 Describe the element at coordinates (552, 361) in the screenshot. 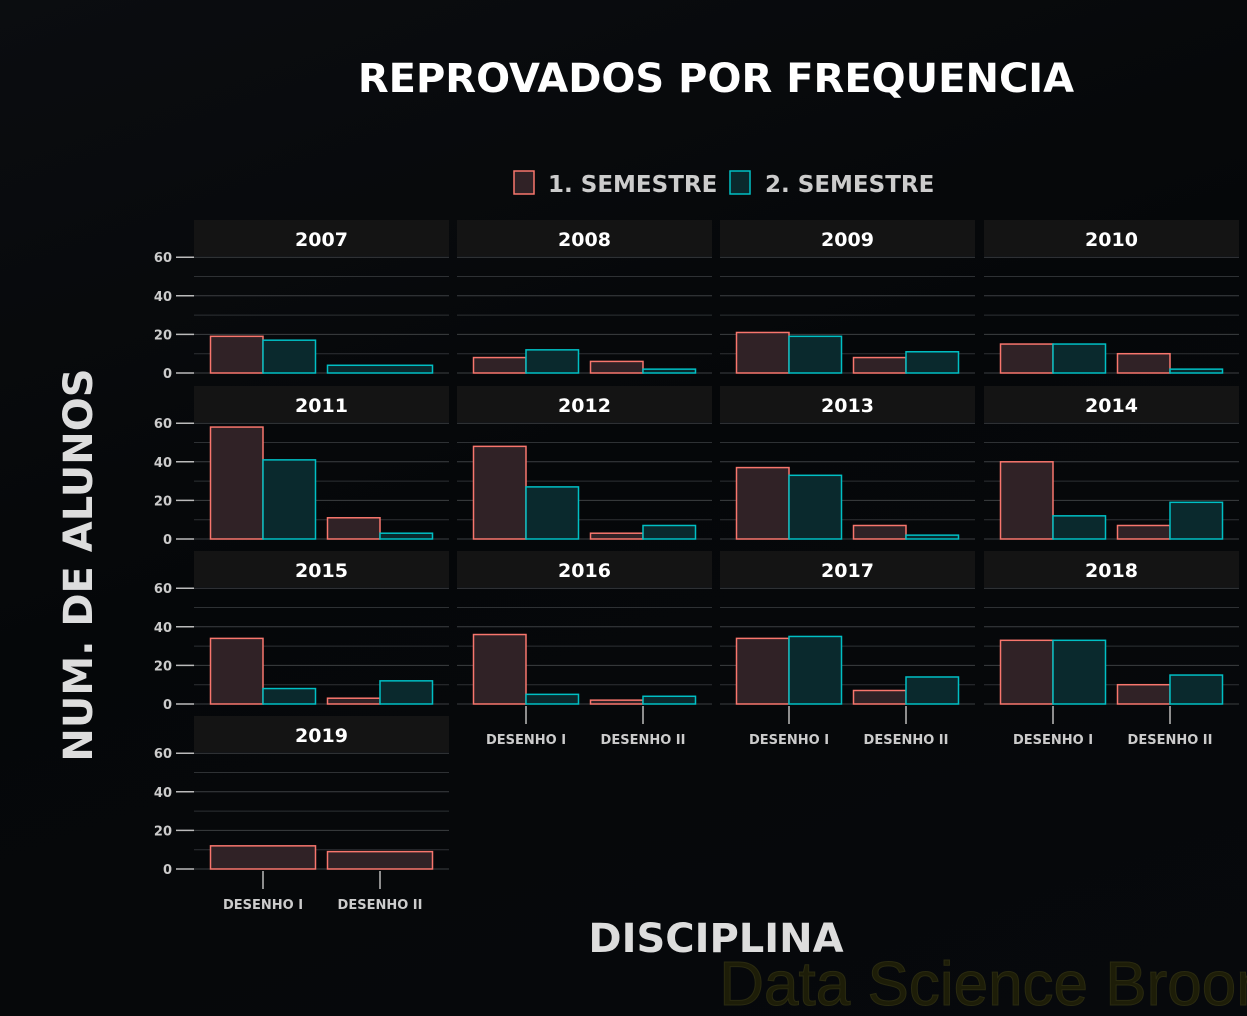

I see `bar-2008-desenho-i-s2` at that location.